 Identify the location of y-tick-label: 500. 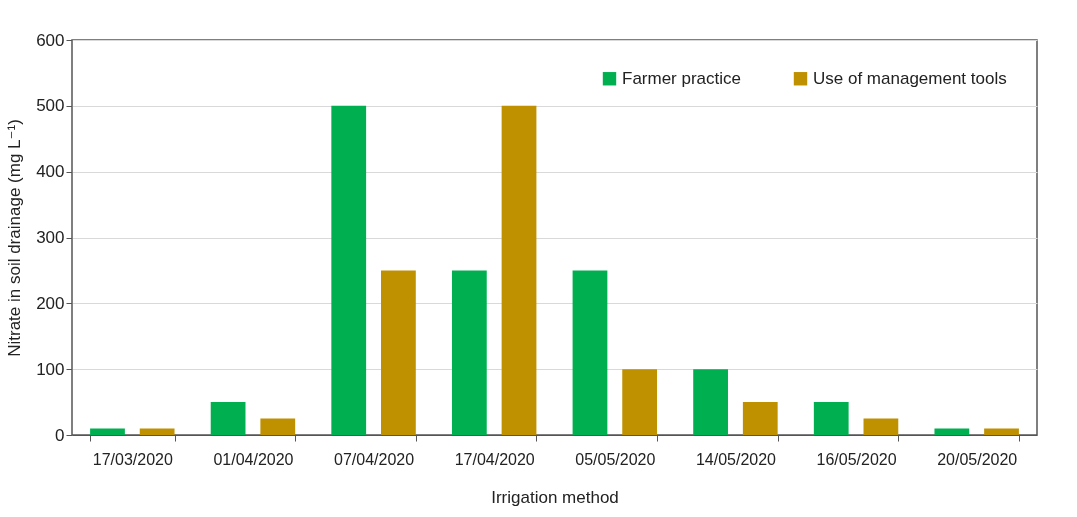
(50, 106).